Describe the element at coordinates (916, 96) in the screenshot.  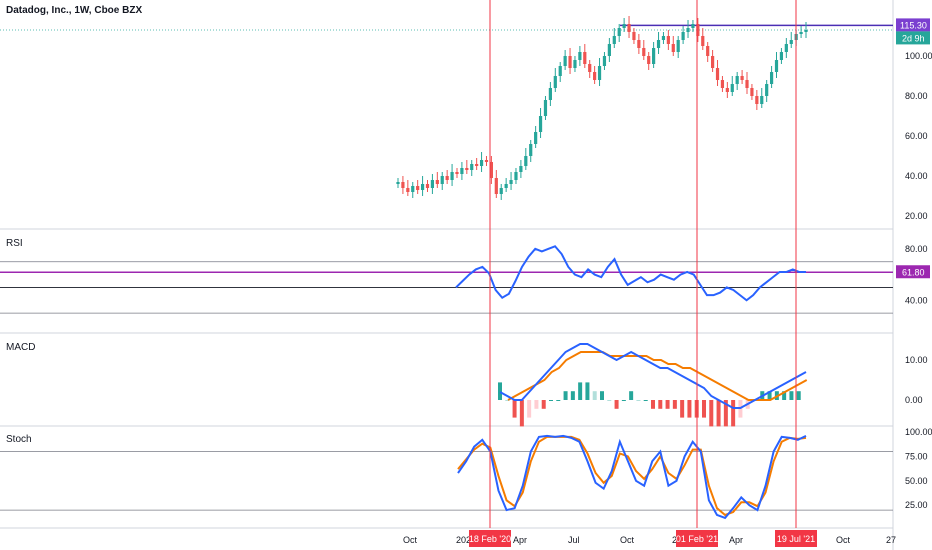
I see `price-tick-label: 80.00` at that location.